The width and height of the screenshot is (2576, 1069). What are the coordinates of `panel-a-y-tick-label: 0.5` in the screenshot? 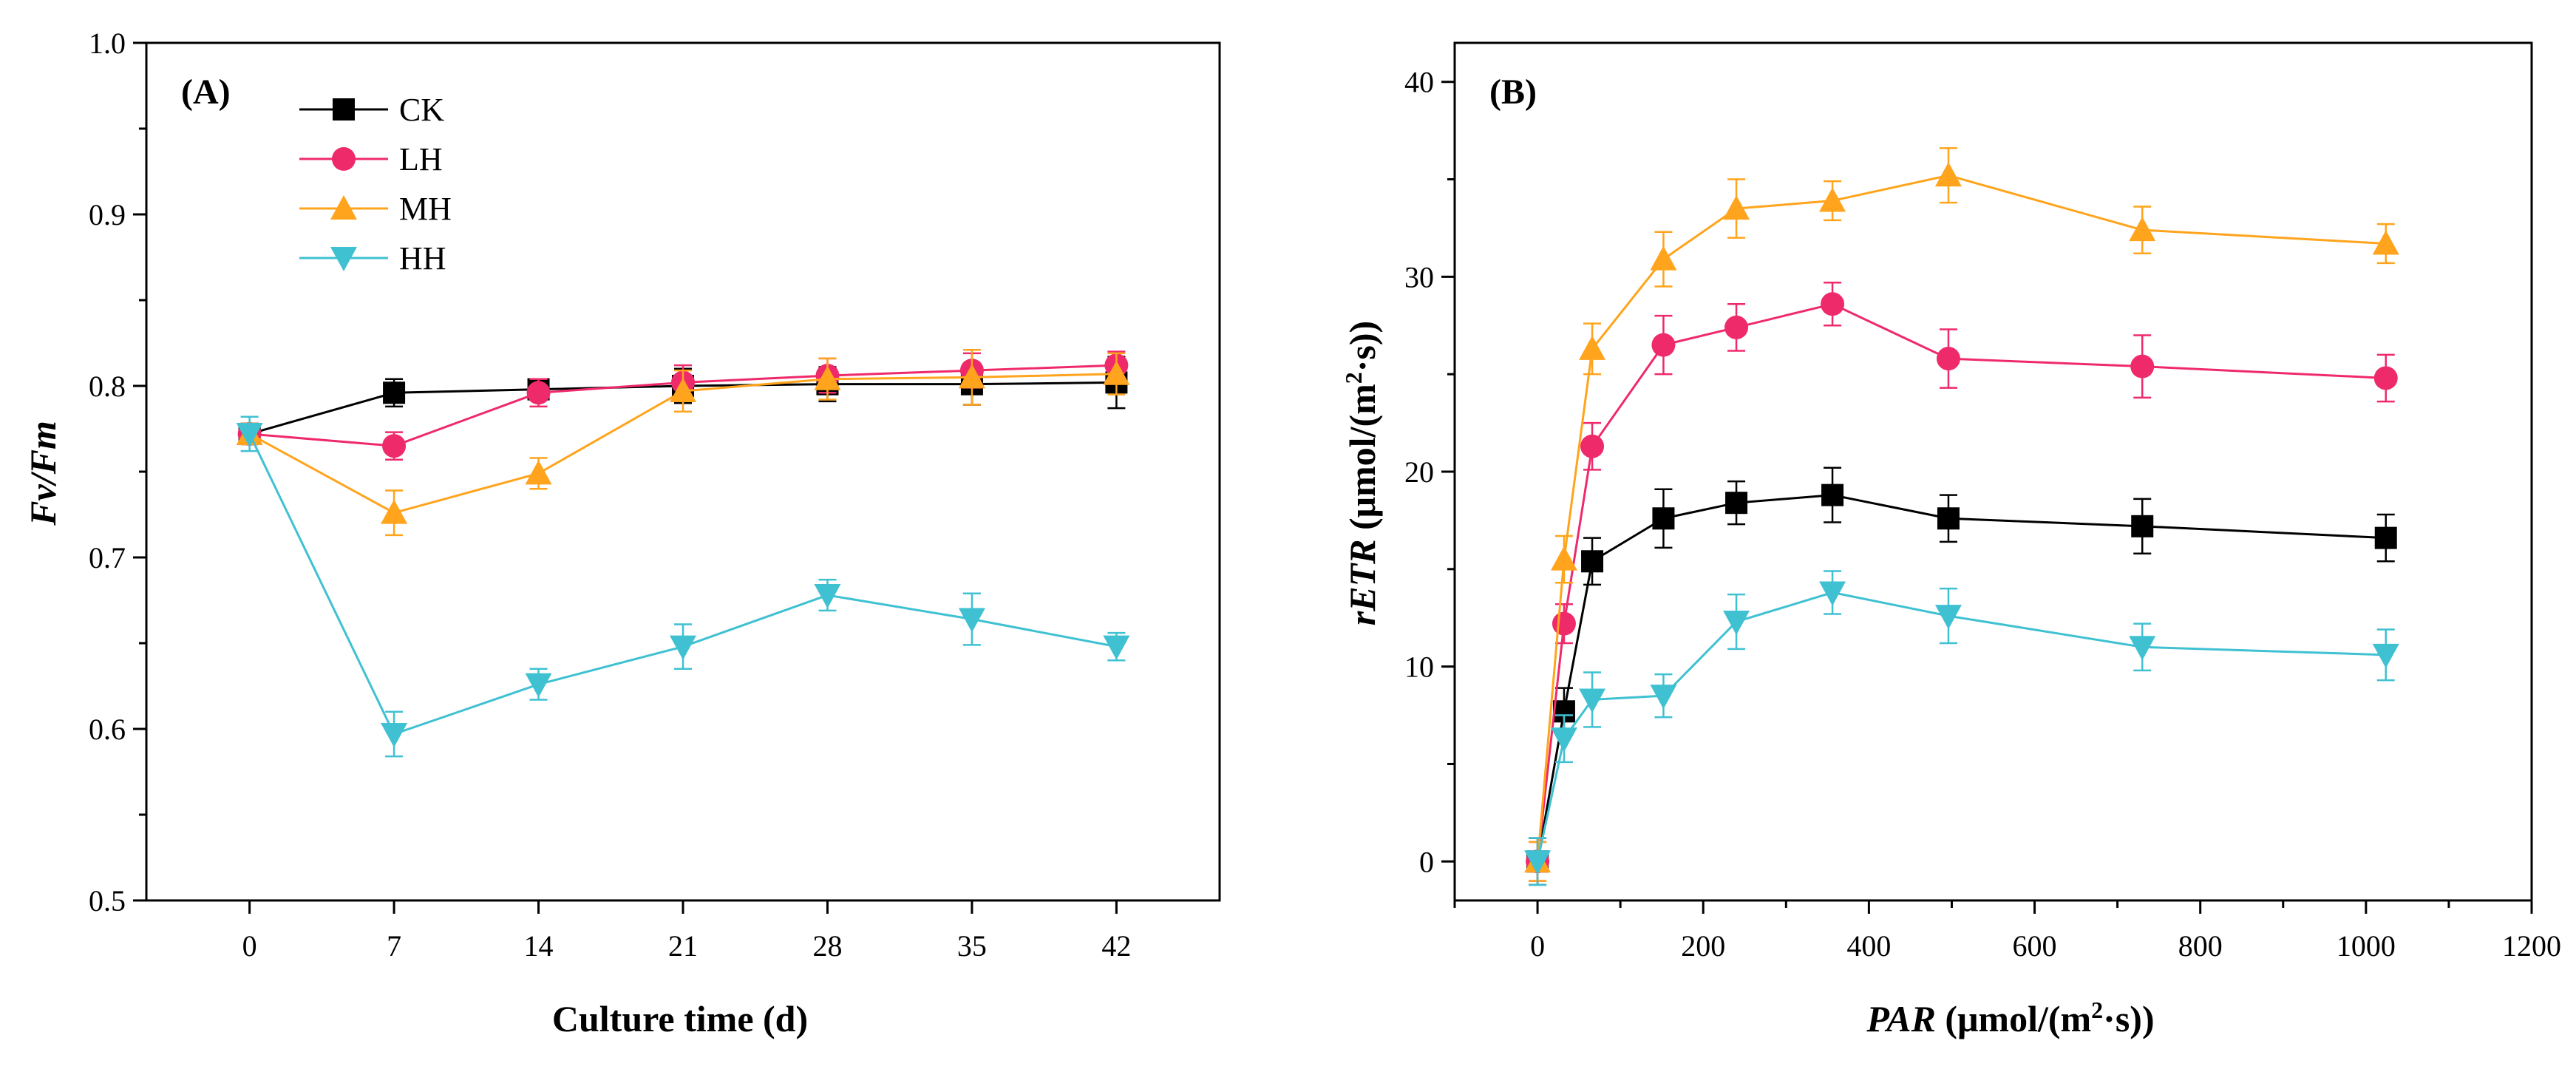 It's located at (107, 900).